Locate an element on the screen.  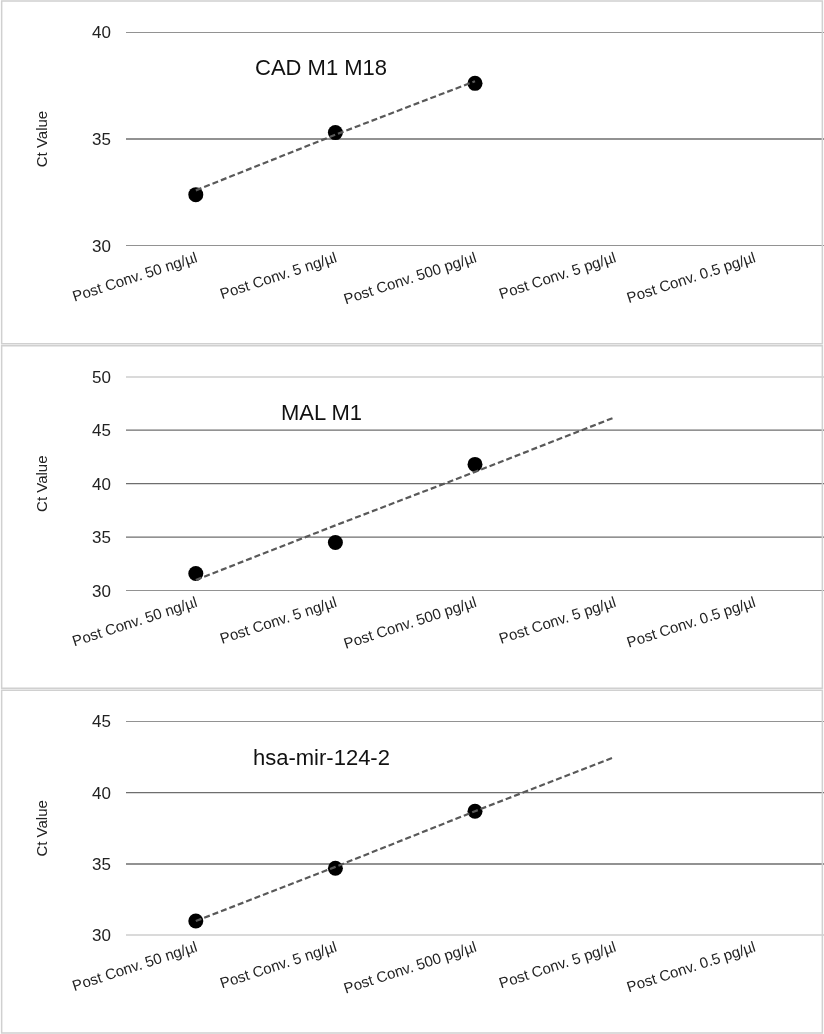
y-tick-label: 50 is located at coordinates (101, 377).